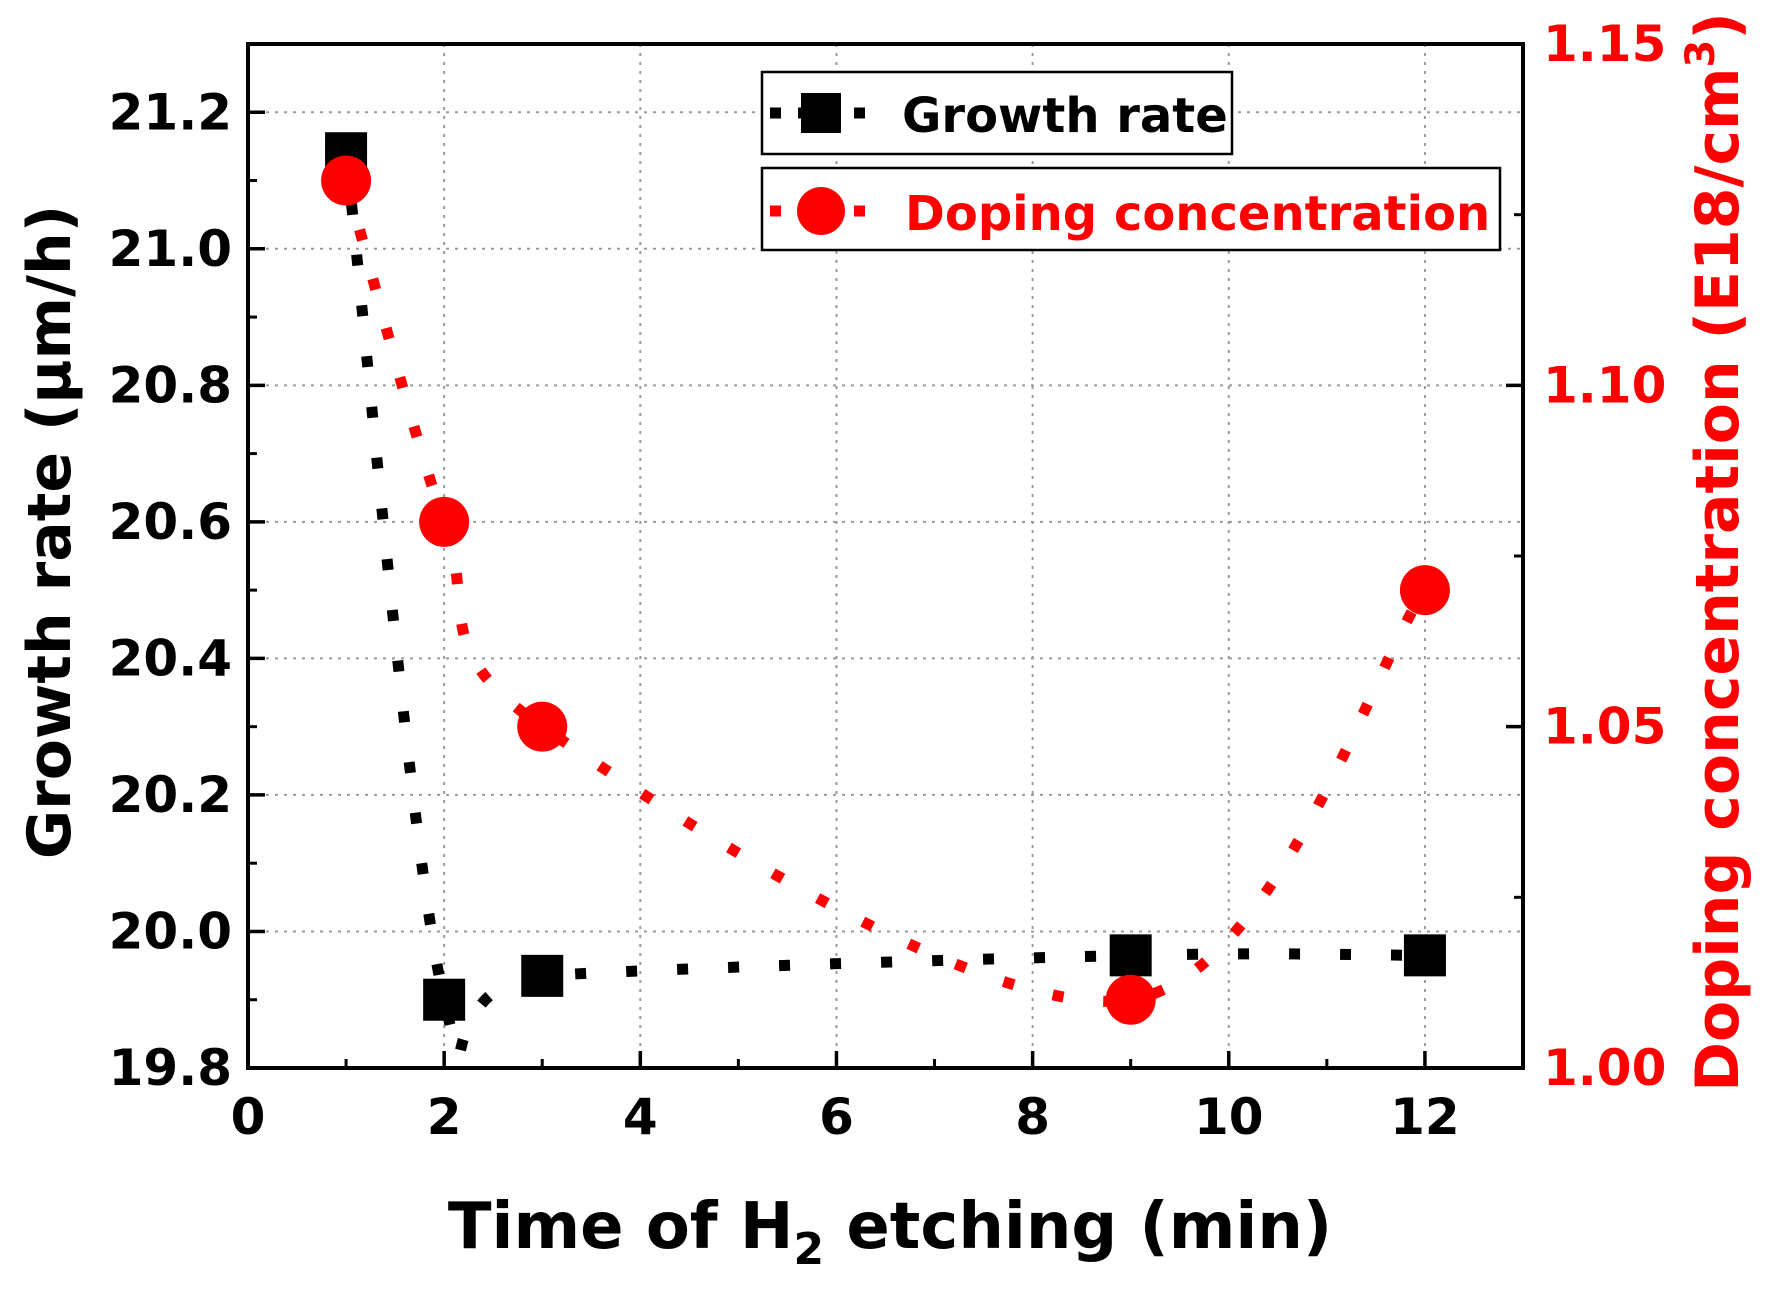 The height and width of the screenshot is (1300, 1772). What do you see at coordinates (836, 1117) in the screenshot?
I see `x-tick-label: 6` at bounding box center [836, 1117].